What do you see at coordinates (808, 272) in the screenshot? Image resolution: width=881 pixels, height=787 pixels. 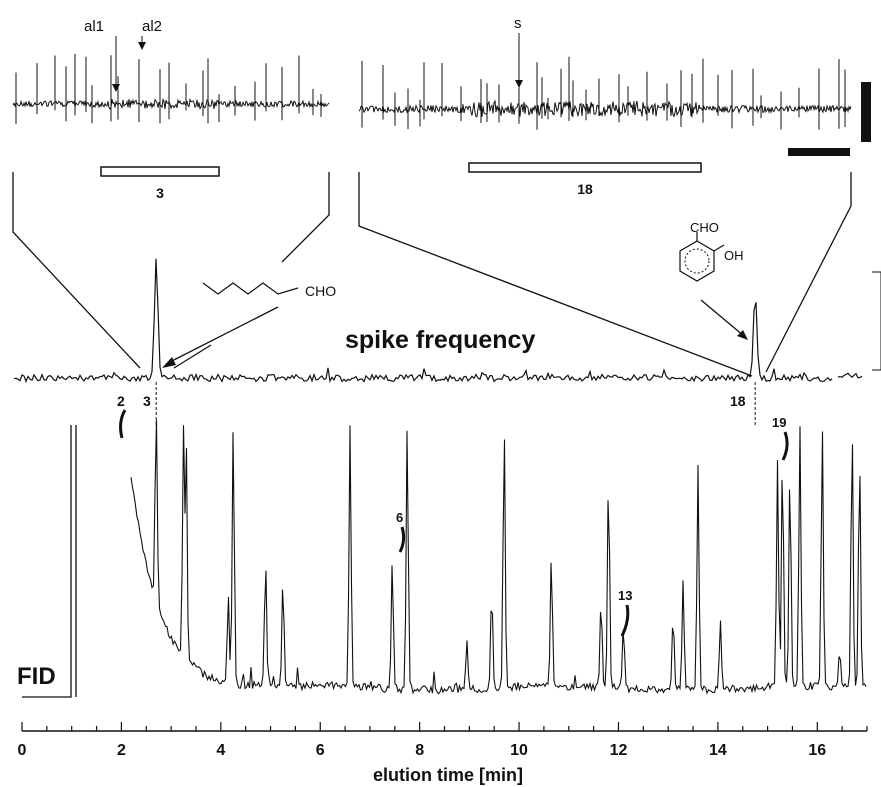 I see `zoom-line-right-b` at bounding box center [808, 272].